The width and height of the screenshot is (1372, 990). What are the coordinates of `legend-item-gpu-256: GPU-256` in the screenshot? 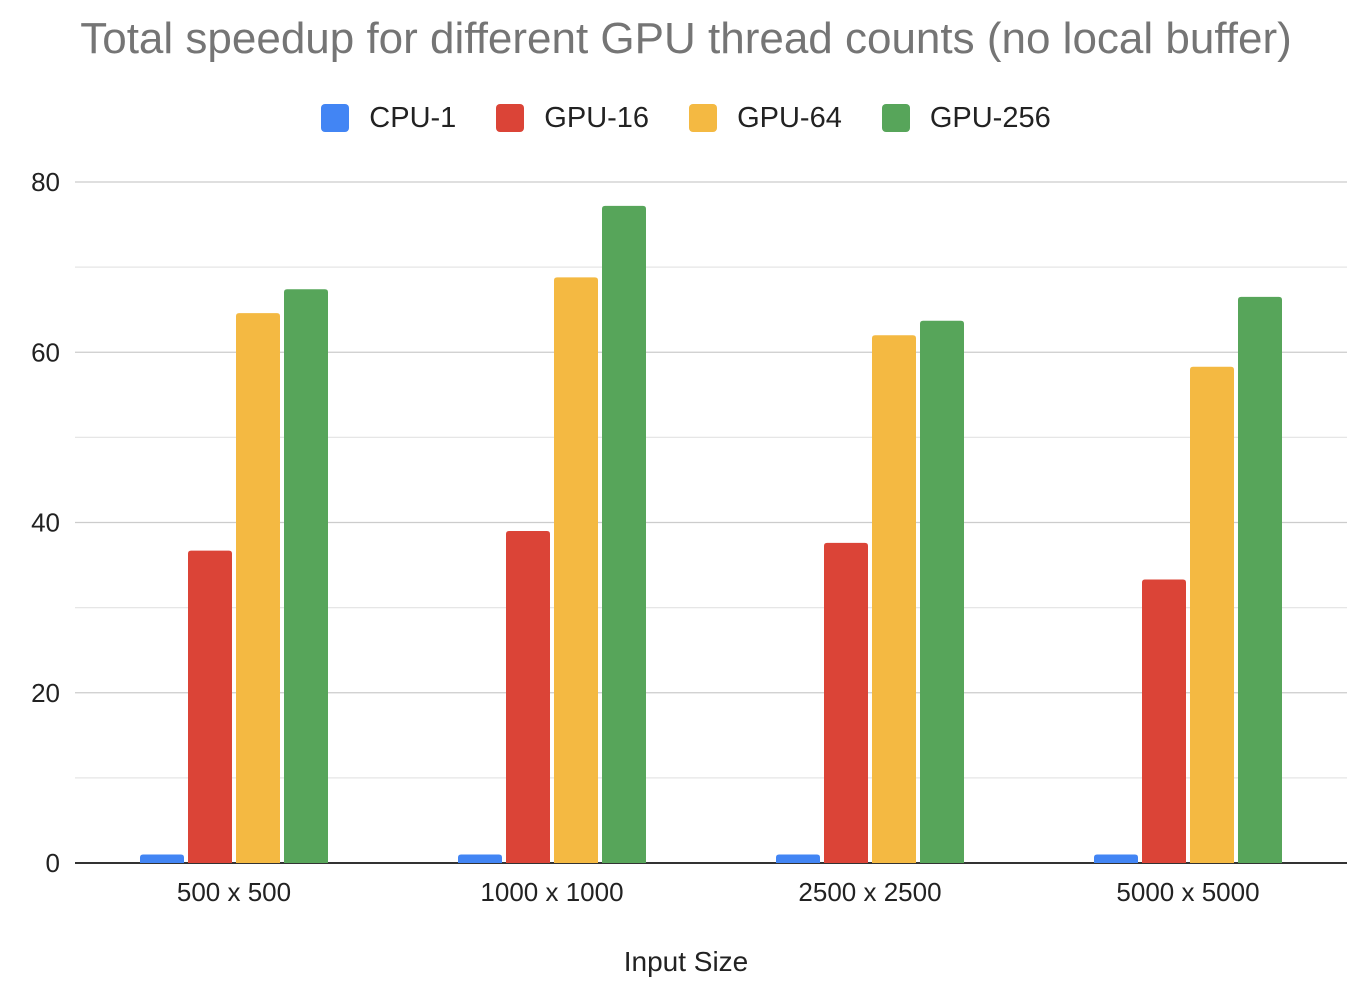 It's located at (966, 118).